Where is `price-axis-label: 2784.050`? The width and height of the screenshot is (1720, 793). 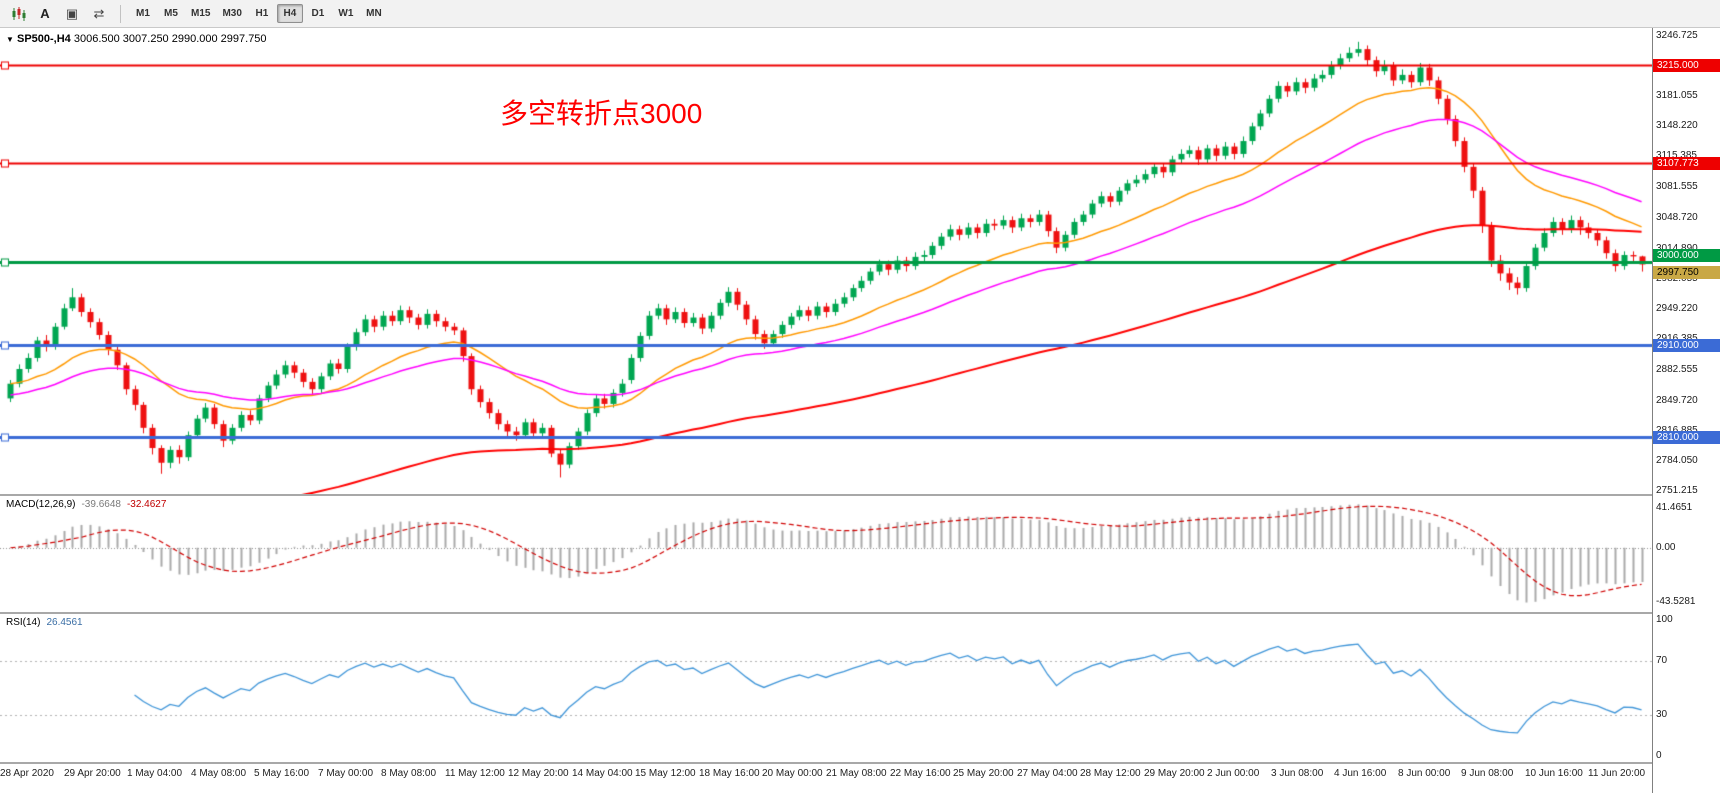
price-axis-label: 2784.050 is located at coordinates (1677, 460).